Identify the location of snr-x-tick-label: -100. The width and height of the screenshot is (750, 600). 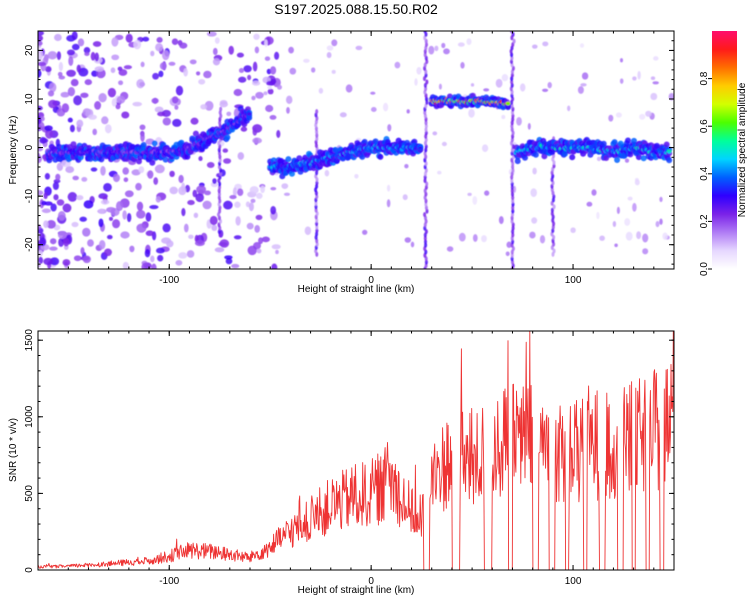
(169, 581).